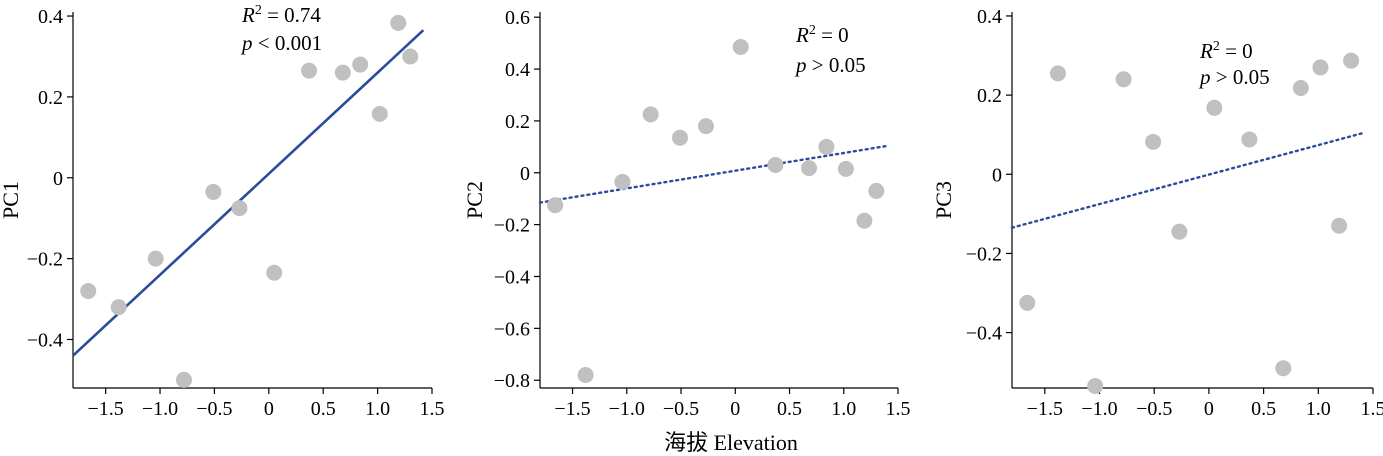 This screenshot has width=1383, height=456. I want to click on y-tick-label: −0.8, so click(512, 381).